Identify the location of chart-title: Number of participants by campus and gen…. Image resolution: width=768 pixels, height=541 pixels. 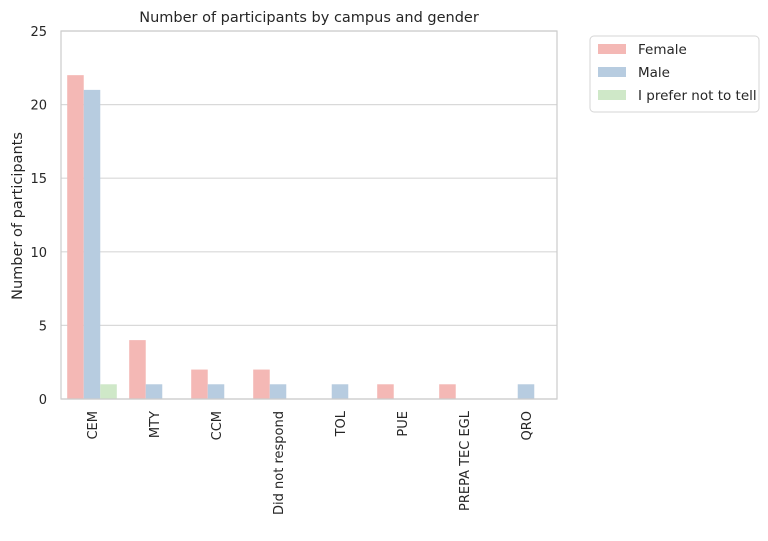
(309, 18).